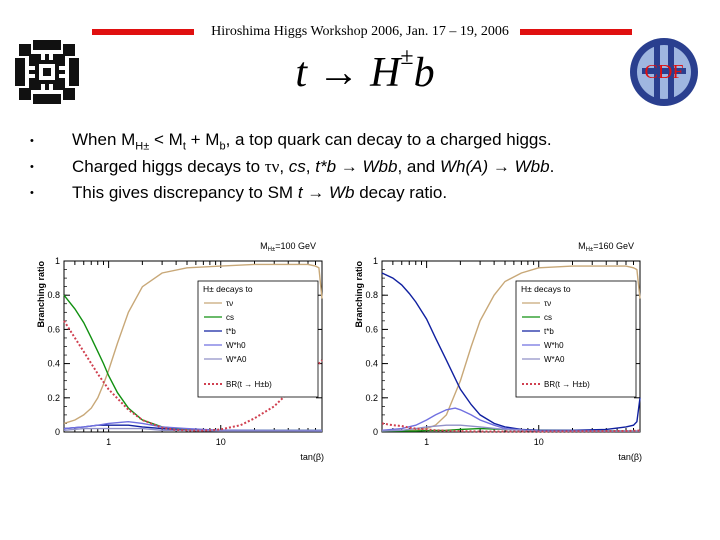  I want to click on bullet-1-sub-b: t, so click(184, 146).